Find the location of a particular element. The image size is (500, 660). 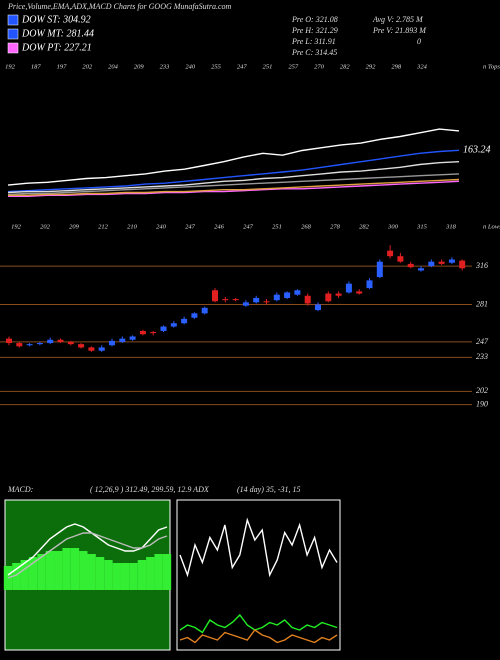

level-label: 281 is located at coordinates (482, 303).